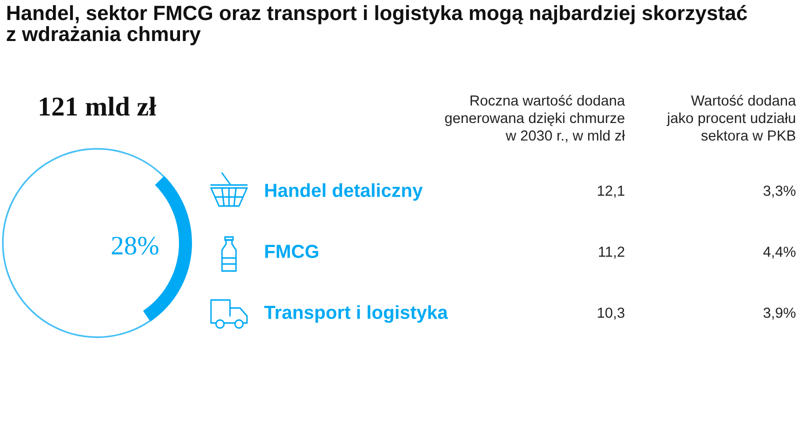  I want to click on category-label: FMCG, so click(291, 251).